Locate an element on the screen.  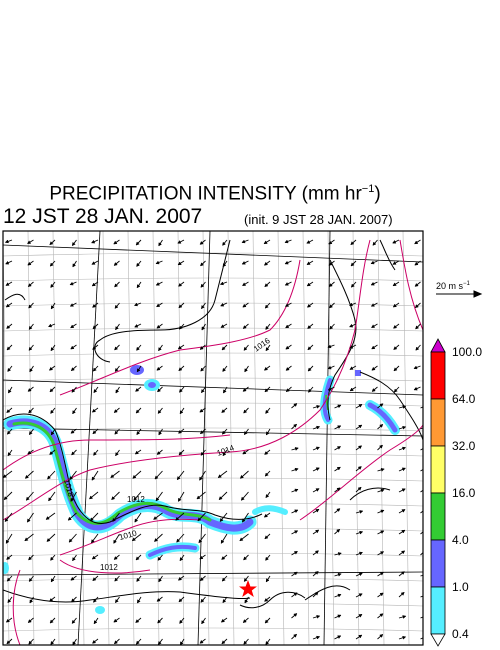
isobar-label: 1014 is located at coordinates (226, 450).